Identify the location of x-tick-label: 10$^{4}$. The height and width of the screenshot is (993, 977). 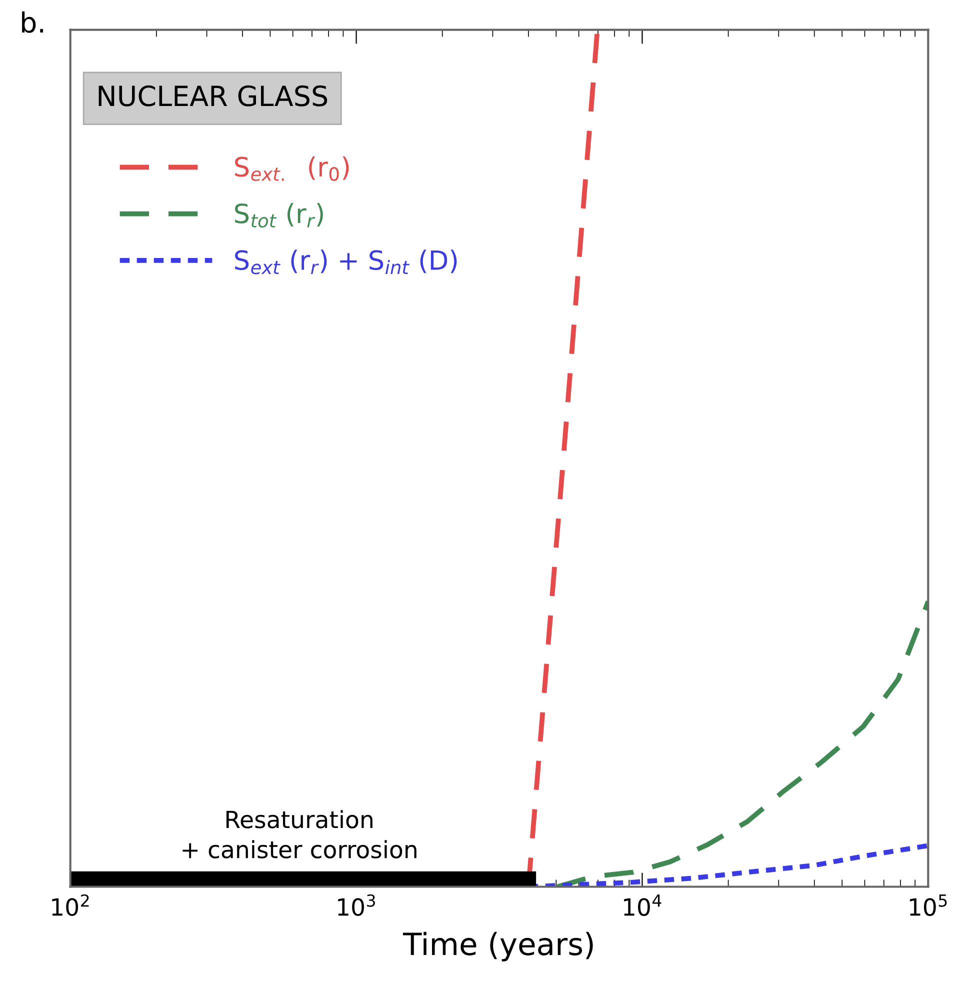
(643, 905).